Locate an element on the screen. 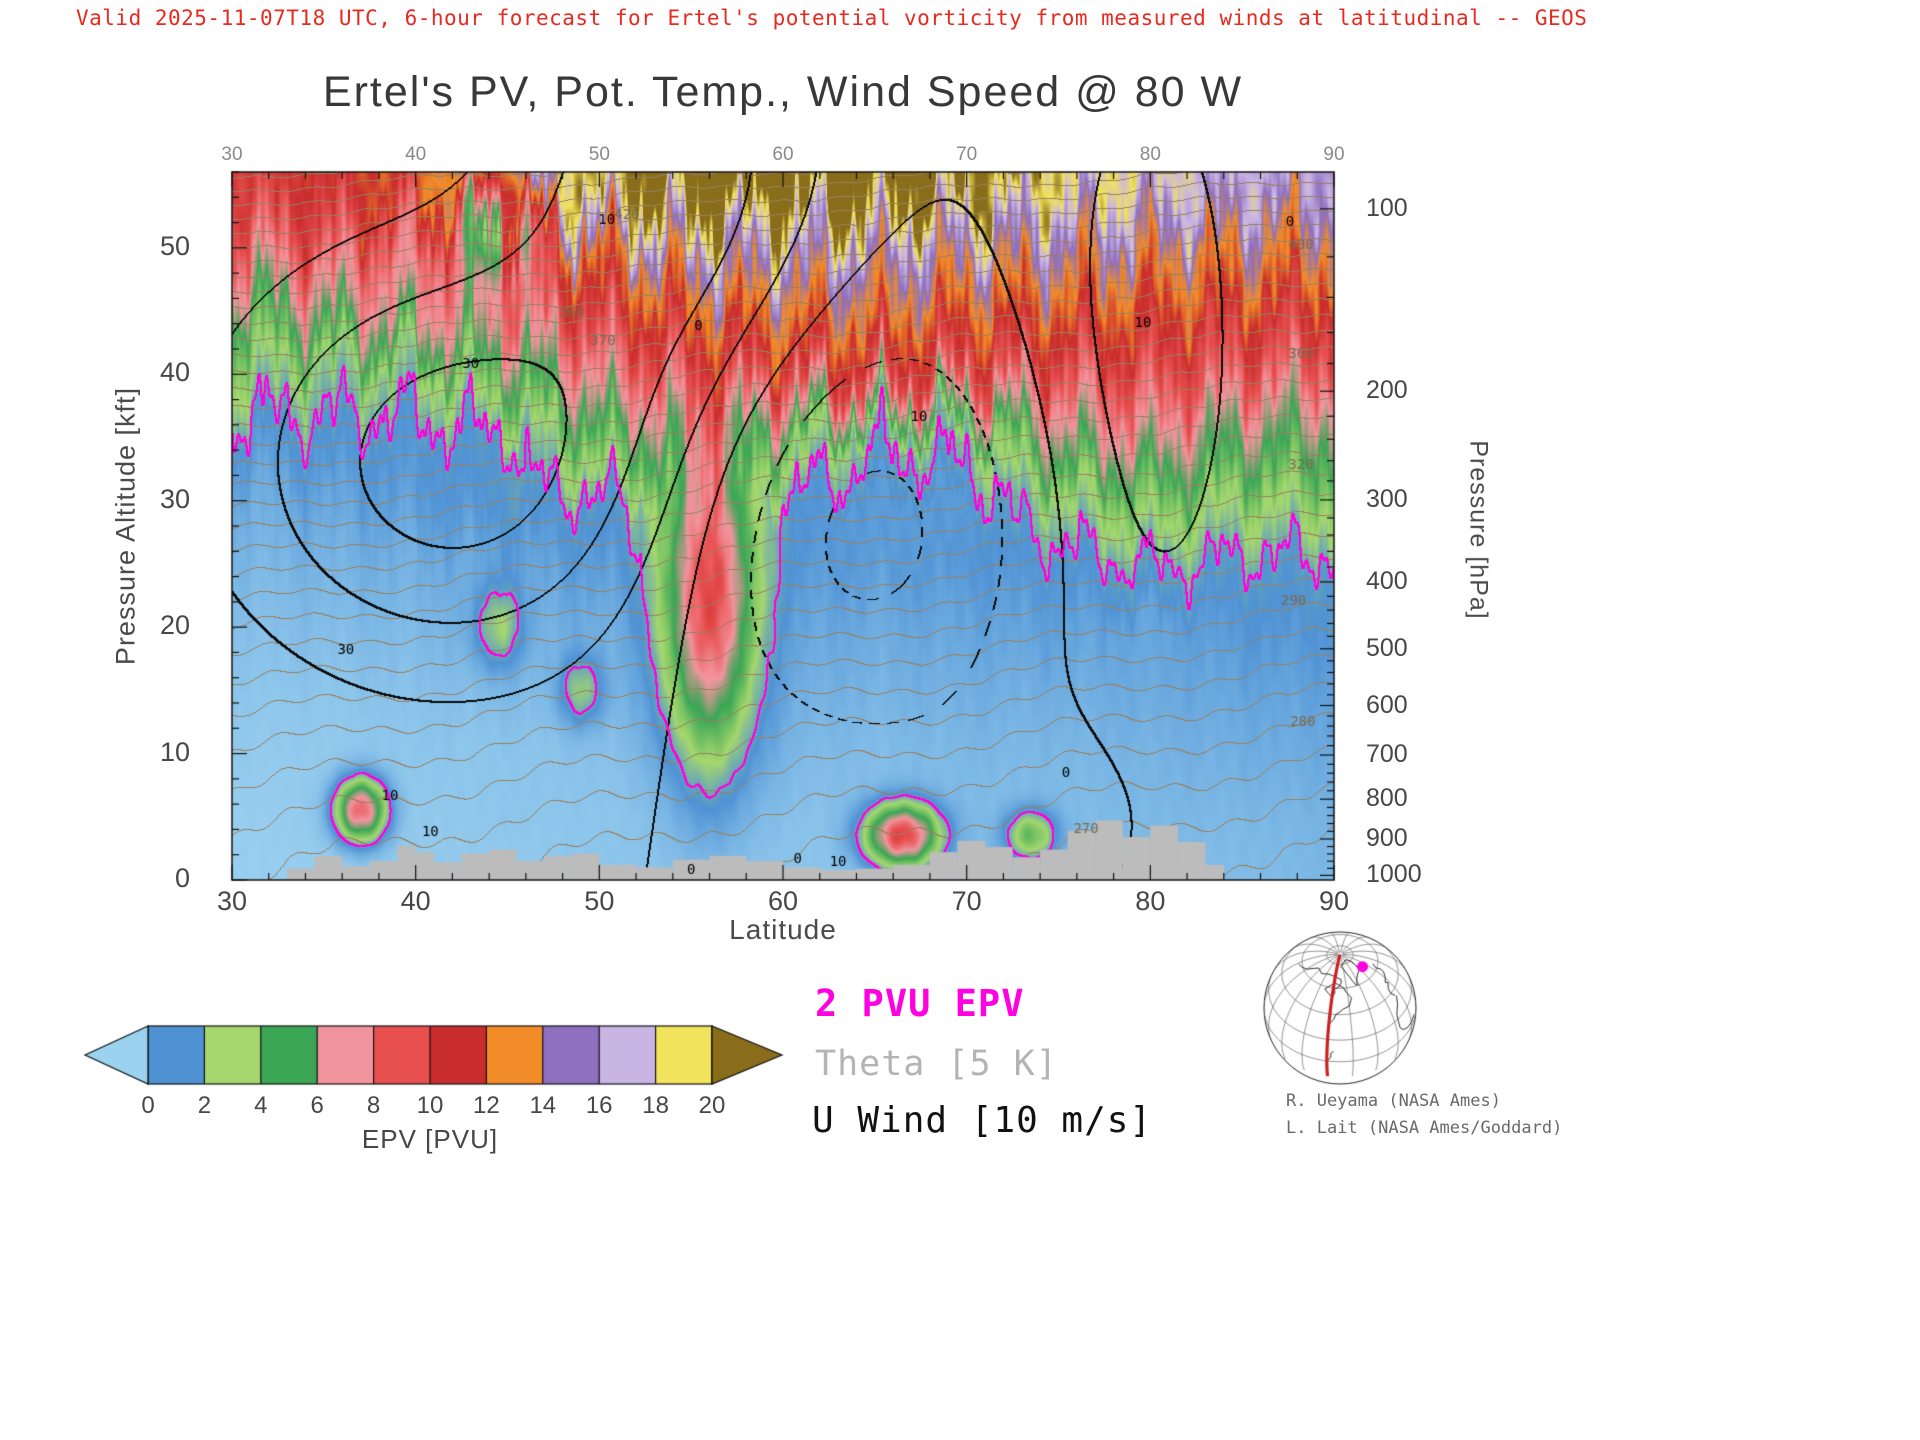 The image size is (1920, 1440). x-axis-tick-label: 90 is located at coordinates (1334, 901).